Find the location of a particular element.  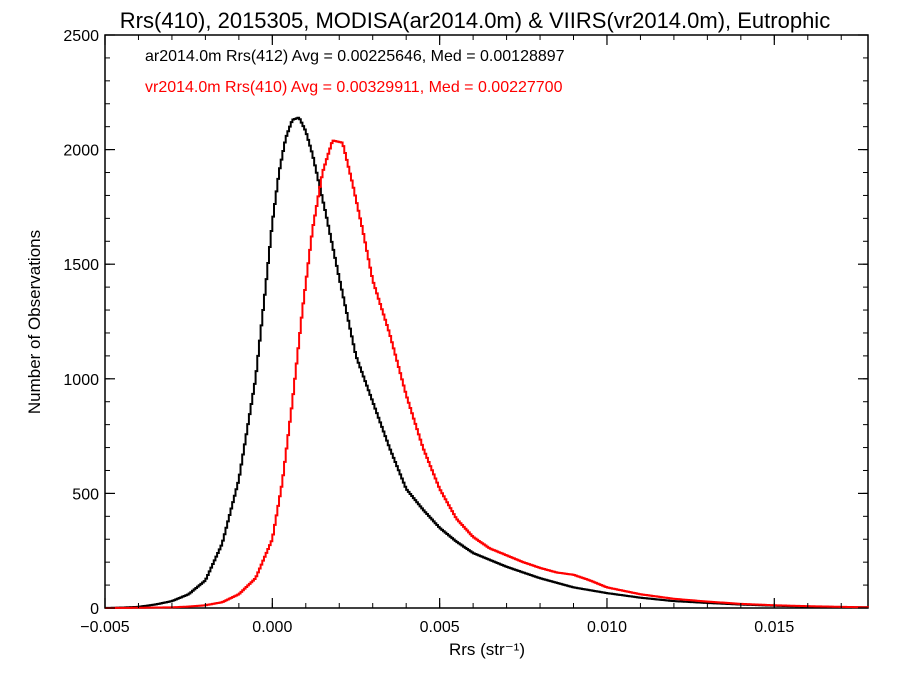

y-tick-label: 2000 is located at coordinates (81, 151).